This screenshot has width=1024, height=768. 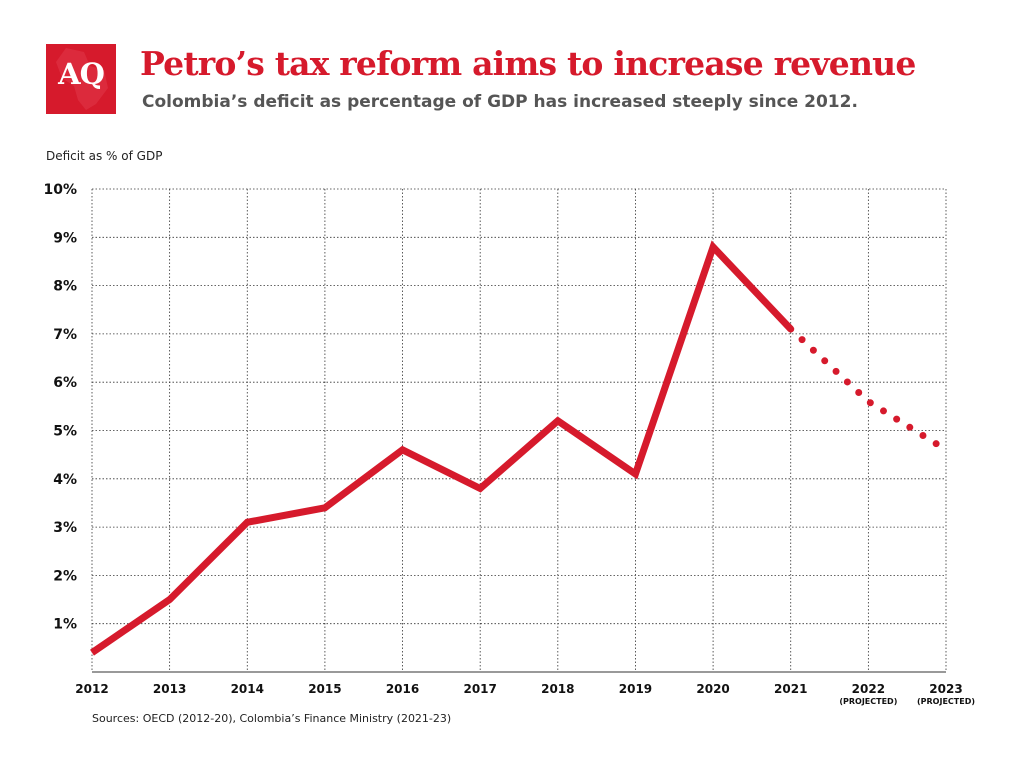 What do you see at coordinates (479, 689) in the screenshot?
I see `x-tick-label: 2017` at bounding box center [479, 689].